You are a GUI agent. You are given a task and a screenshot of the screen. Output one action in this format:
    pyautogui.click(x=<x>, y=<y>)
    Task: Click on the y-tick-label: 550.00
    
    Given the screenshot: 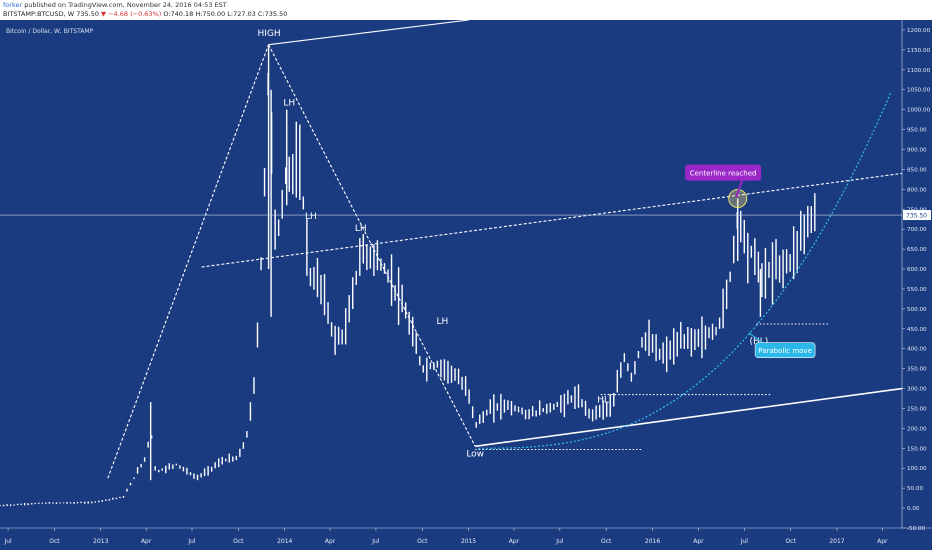 What is the action you would take?
    pyautogui.click(x=917, y=290)
    